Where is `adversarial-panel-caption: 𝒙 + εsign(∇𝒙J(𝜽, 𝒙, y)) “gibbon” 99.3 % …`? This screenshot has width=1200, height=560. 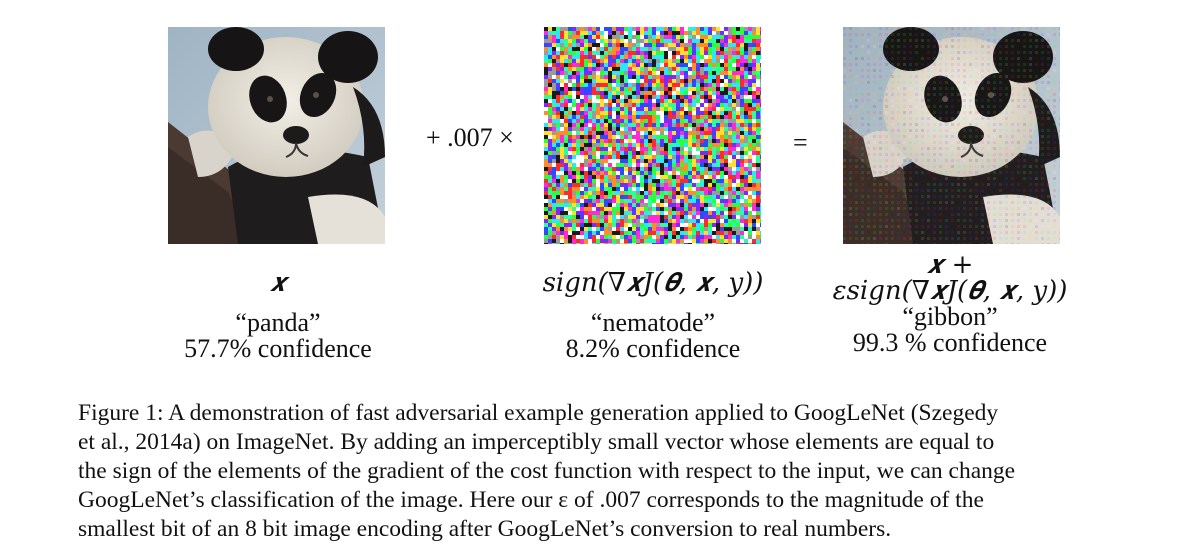
adversarial-panel-caption: 𝒙 + εsign(∇𝒙J(𝜽, 𝒙, y)) “gibbon” 99.3 % … is located at coordinates (950, 304).